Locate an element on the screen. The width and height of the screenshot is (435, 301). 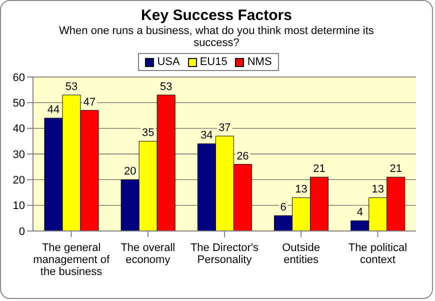
legend-label: EU15 is located at coordinates (213, 62).